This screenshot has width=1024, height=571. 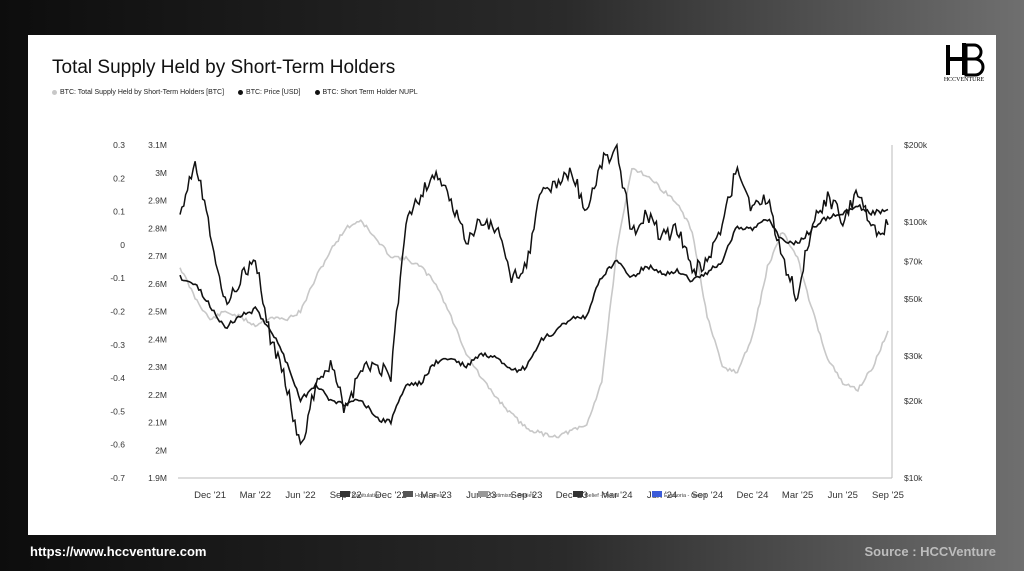 What do you see at coordinates (888, 495) in the screenshot?
I see `x-tick-label: Sep '25` at bounding box center [888, 495].